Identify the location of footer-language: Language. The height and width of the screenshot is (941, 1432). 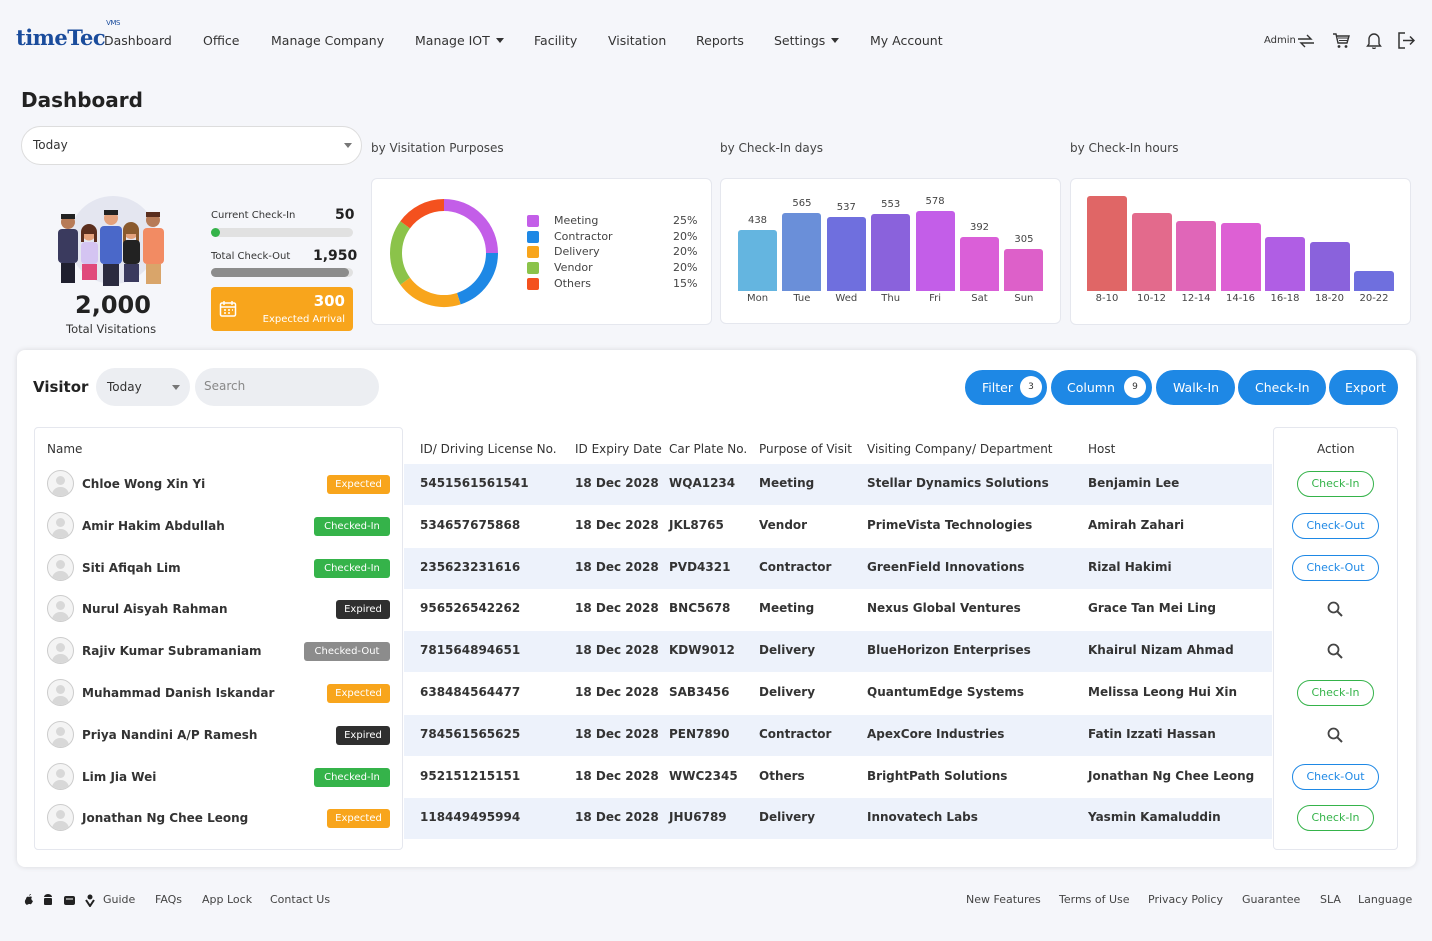
(1385, 899).